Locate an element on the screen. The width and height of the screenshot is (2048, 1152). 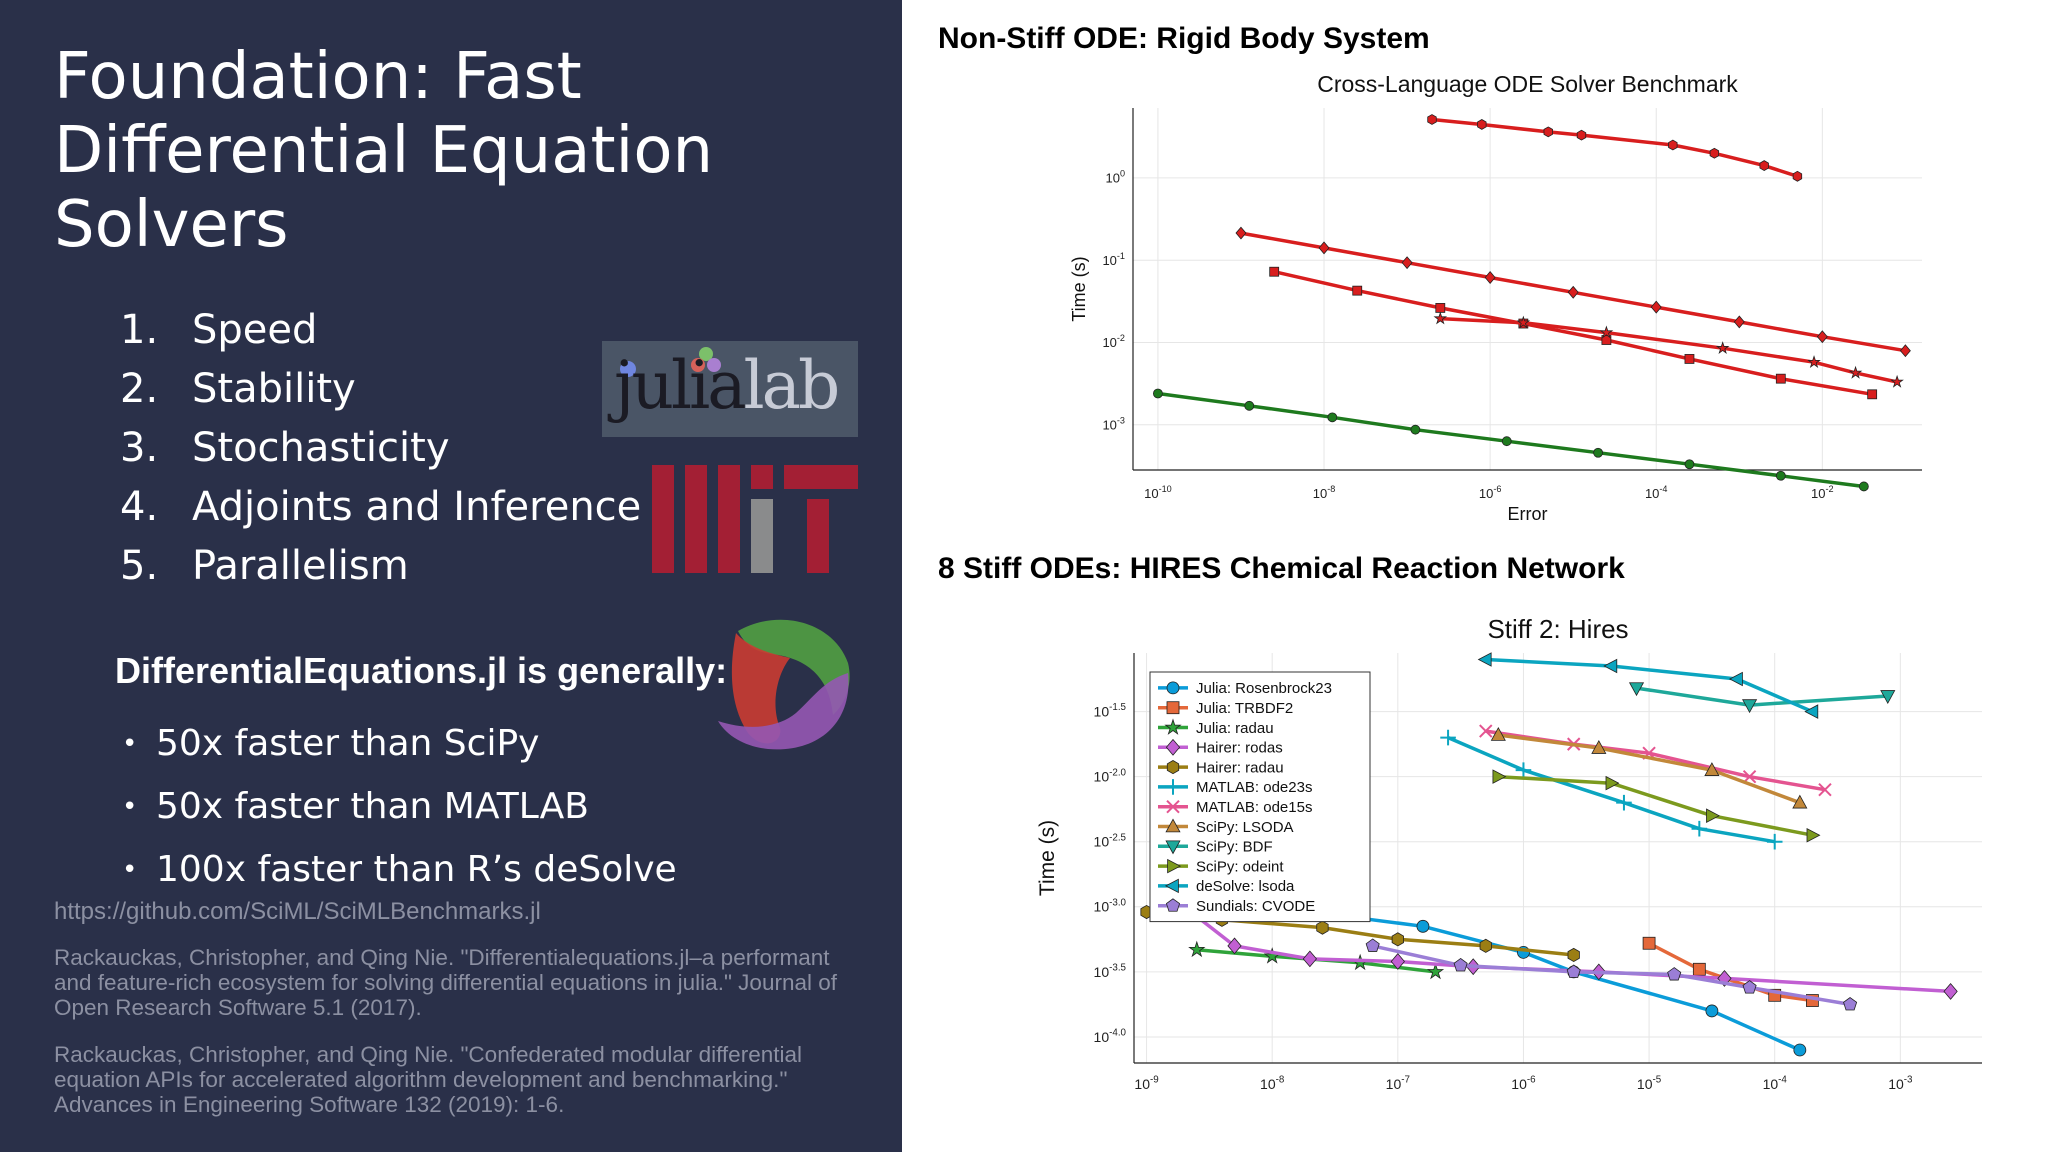
x-tick-label: 10⁻⁹ is located at coordinates (1146, 1083).